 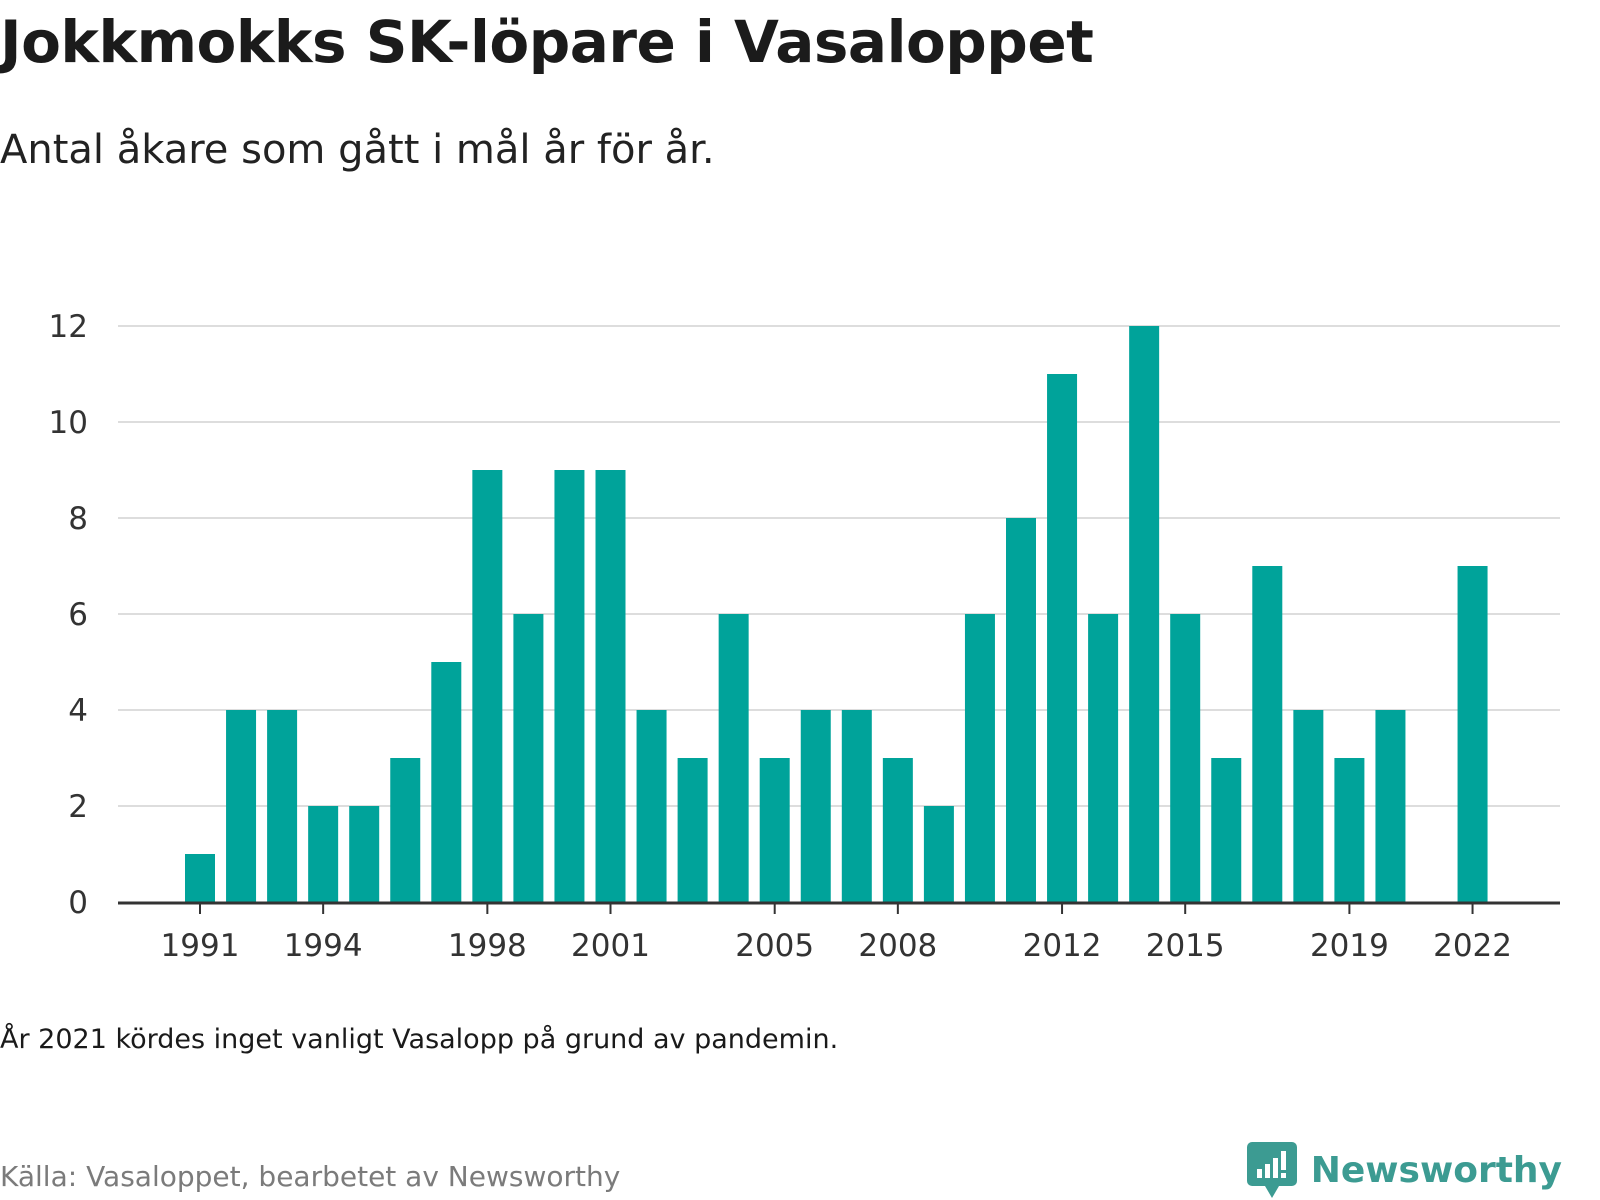 What do you see at coordinates (1349, 946) in the screenshot?
I see `x-tick-label: 2019` at bounding box center [1349, 946].